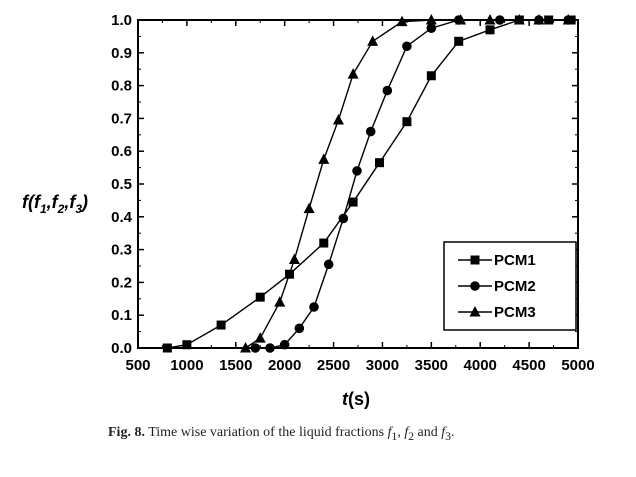 The width and height of the screenshot is (636, 477). What do you see at coordinates (121, 250) in the screenshot?
I see `y-tick-label: 0.3` at bounding box center [121, 250].